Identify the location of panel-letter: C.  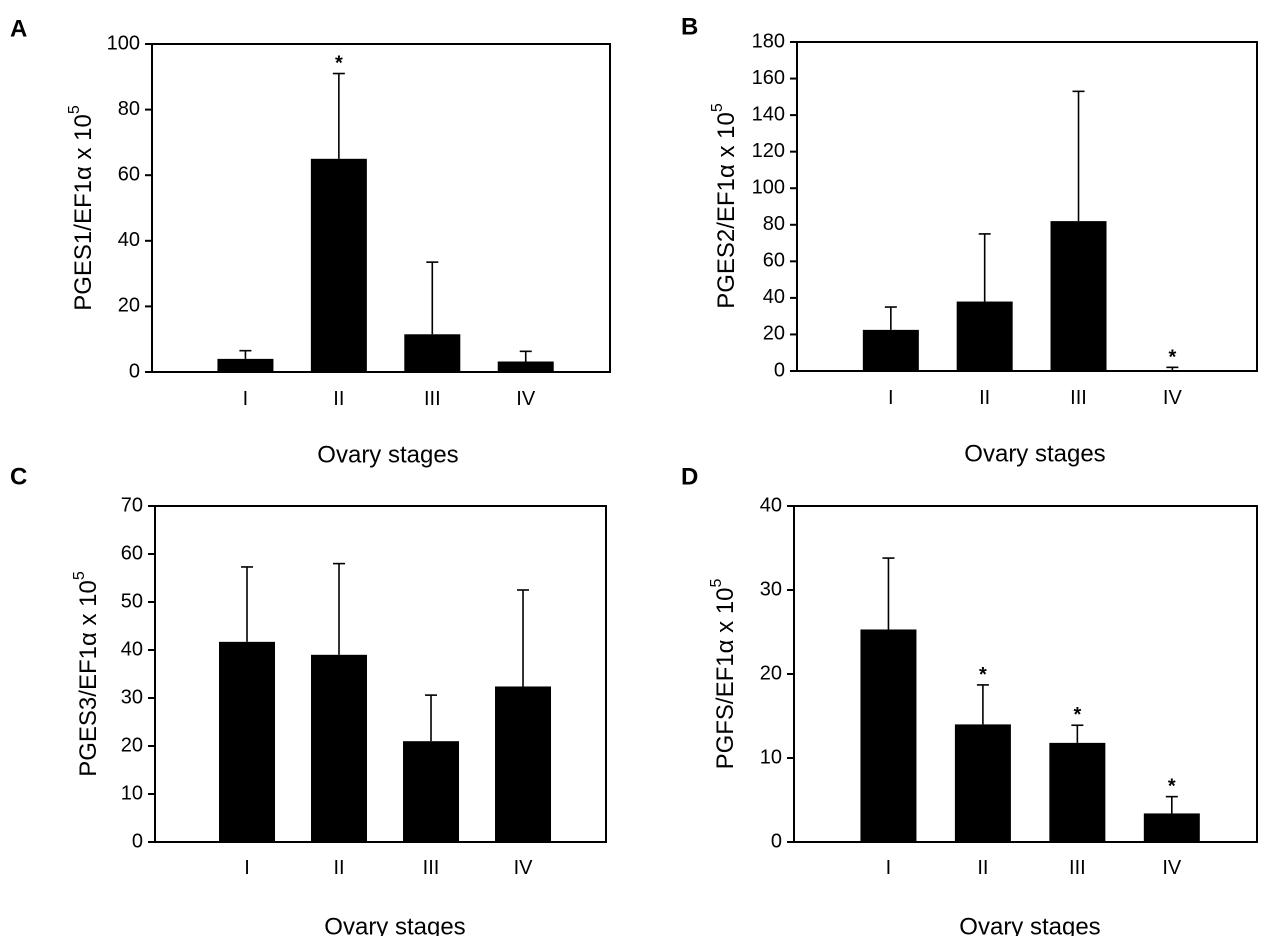
(18, 476).